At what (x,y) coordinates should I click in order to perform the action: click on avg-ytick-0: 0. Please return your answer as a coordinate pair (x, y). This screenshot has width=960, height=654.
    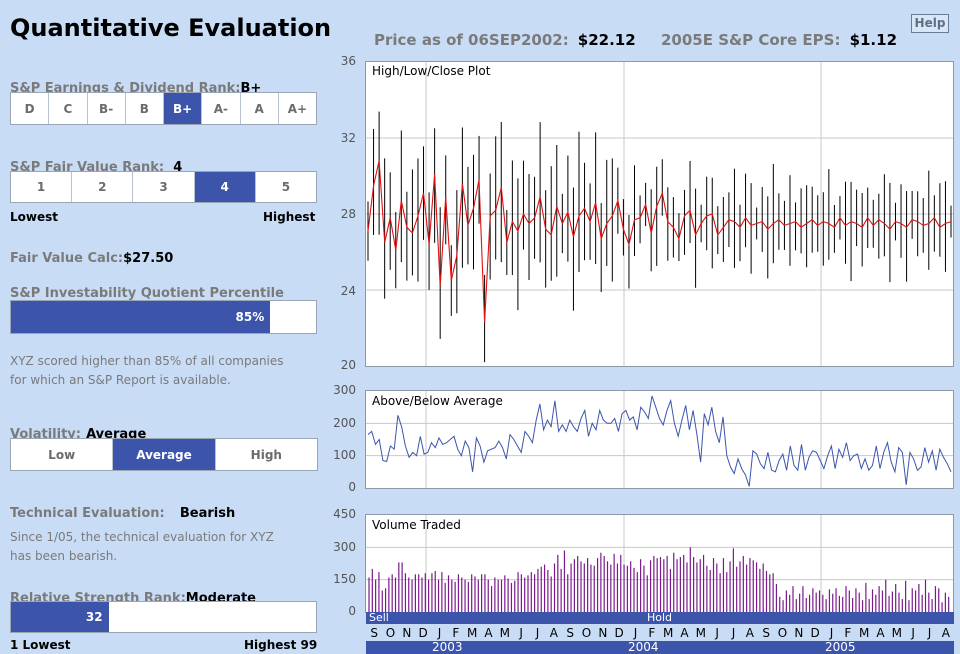
    Looking at the image, I should click on (352, 487).